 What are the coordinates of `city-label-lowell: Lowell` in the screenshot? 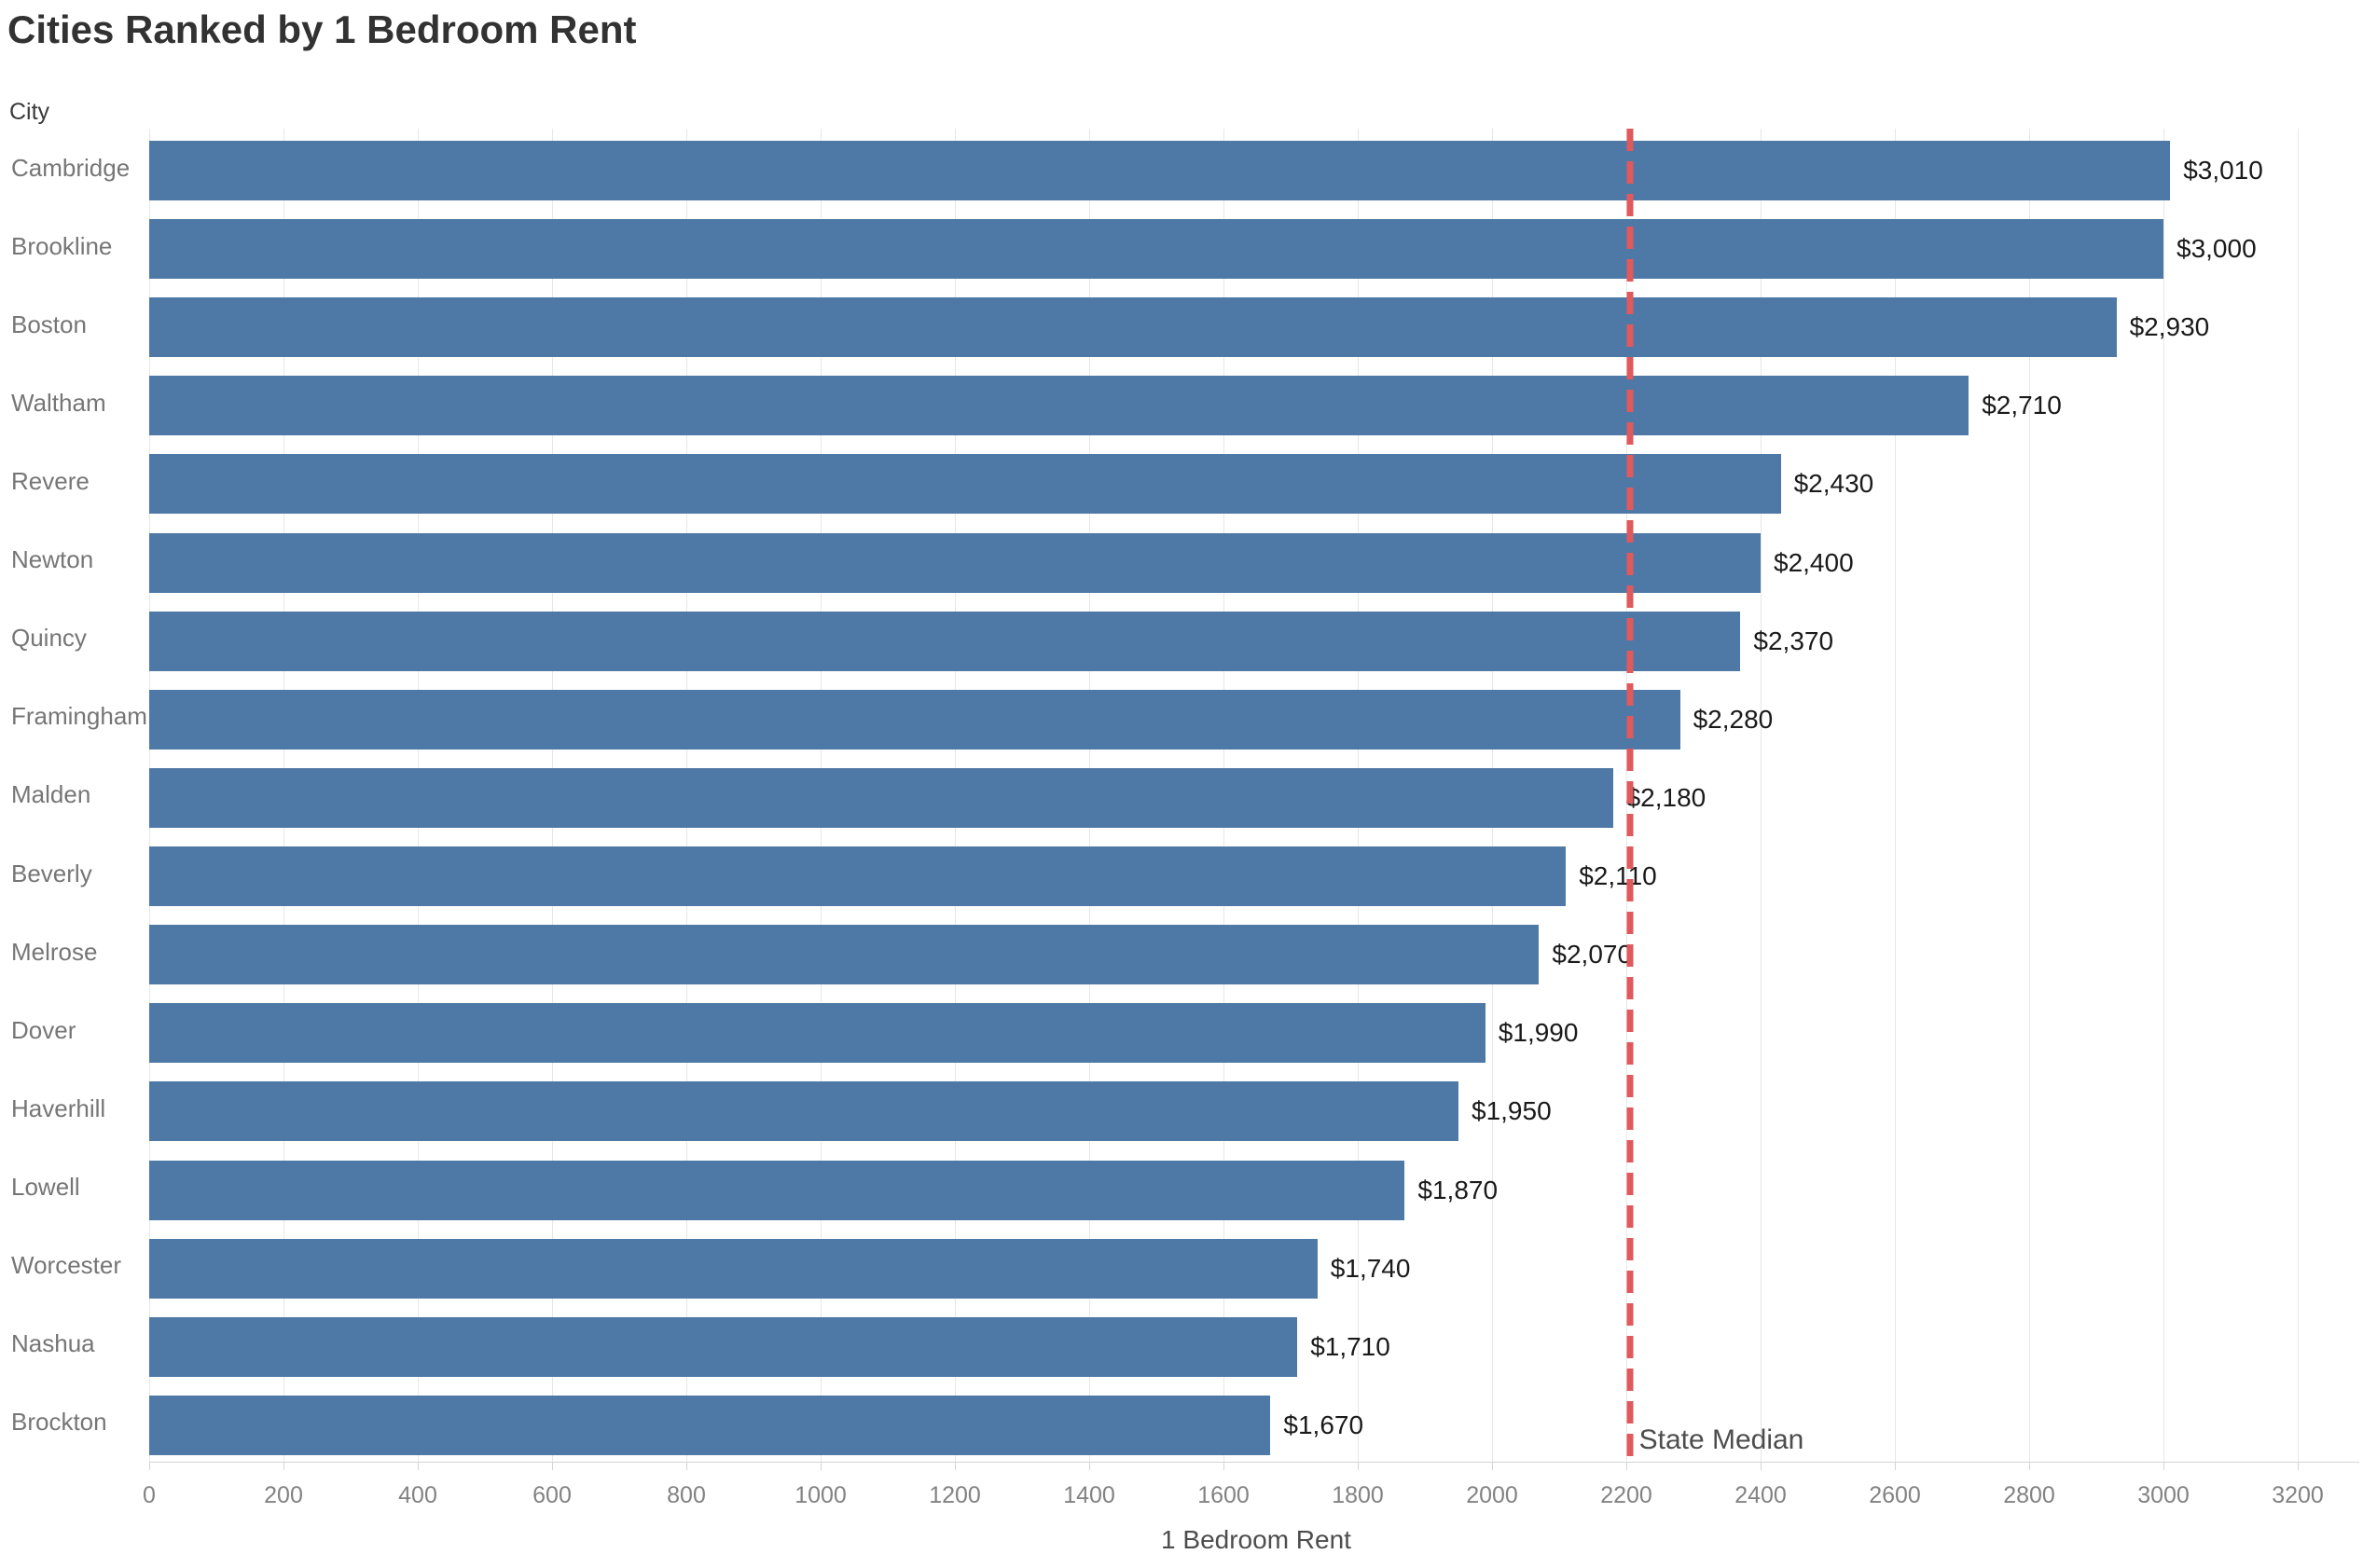 It's located at (45, 1187).